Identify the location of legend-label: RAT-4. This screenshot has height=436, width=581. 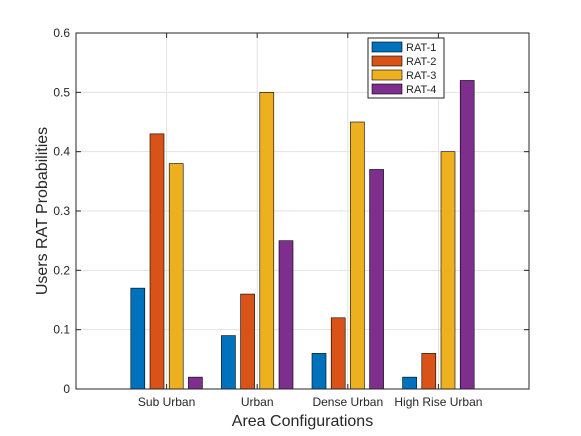
(421, 90).